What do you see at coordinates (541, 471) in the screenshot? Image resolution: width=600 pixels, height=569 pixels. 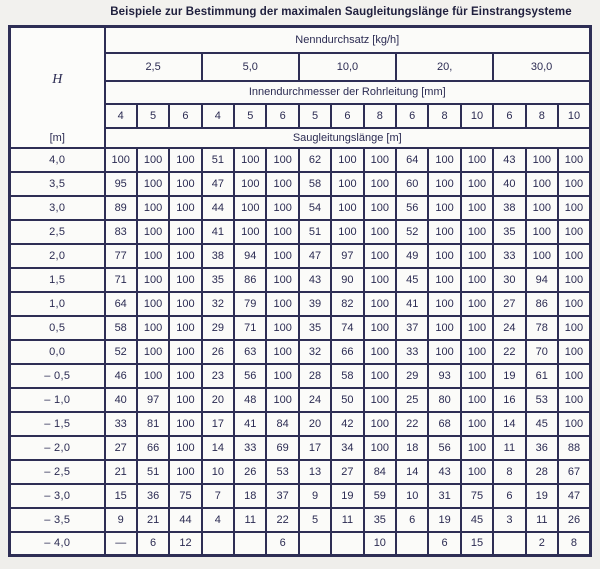 I see `length-value-cell: 28` at bounding box center [541, 471].